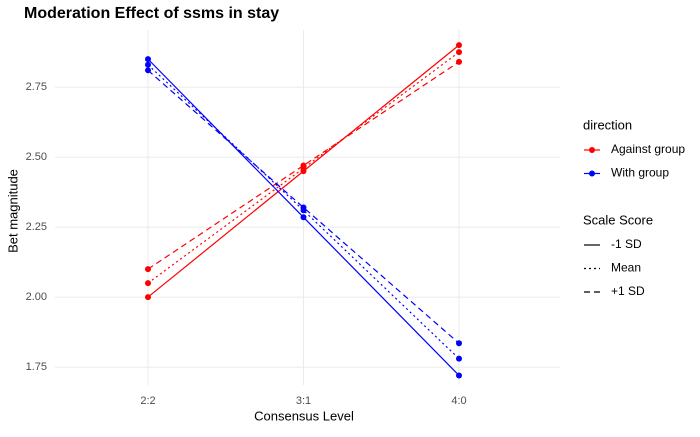  What do you see at coordinates (151, 13) in the screenshot?
I see `chart-title: Moderation Effect of ssms in stay` at bounding box center [151, 13].